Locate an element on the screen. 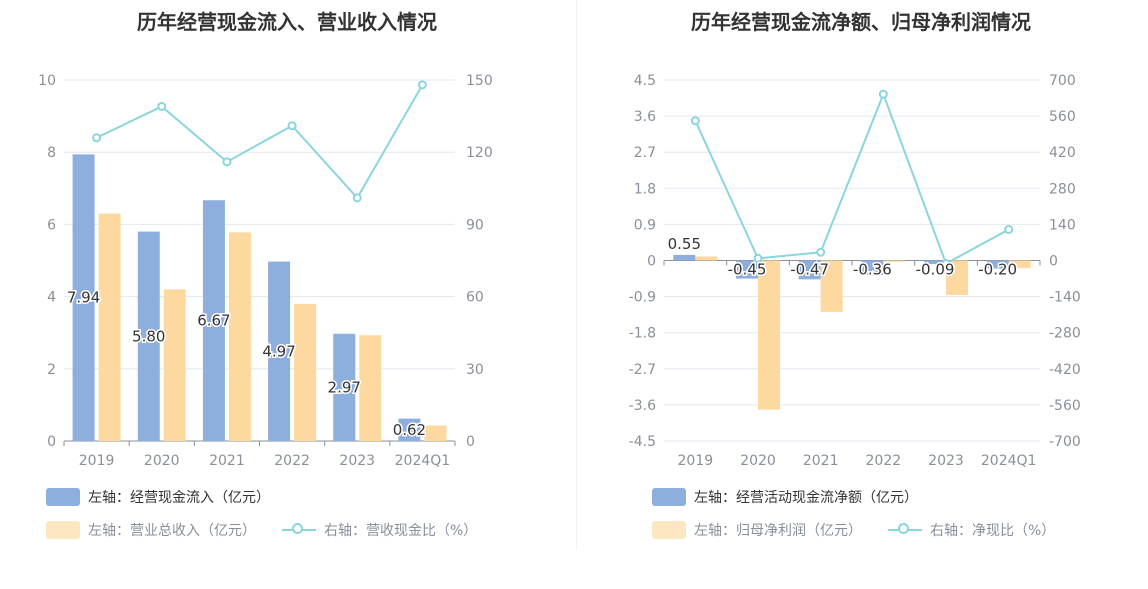  right-axis-tick-label: 700 is located at coordinates (1062, 81).